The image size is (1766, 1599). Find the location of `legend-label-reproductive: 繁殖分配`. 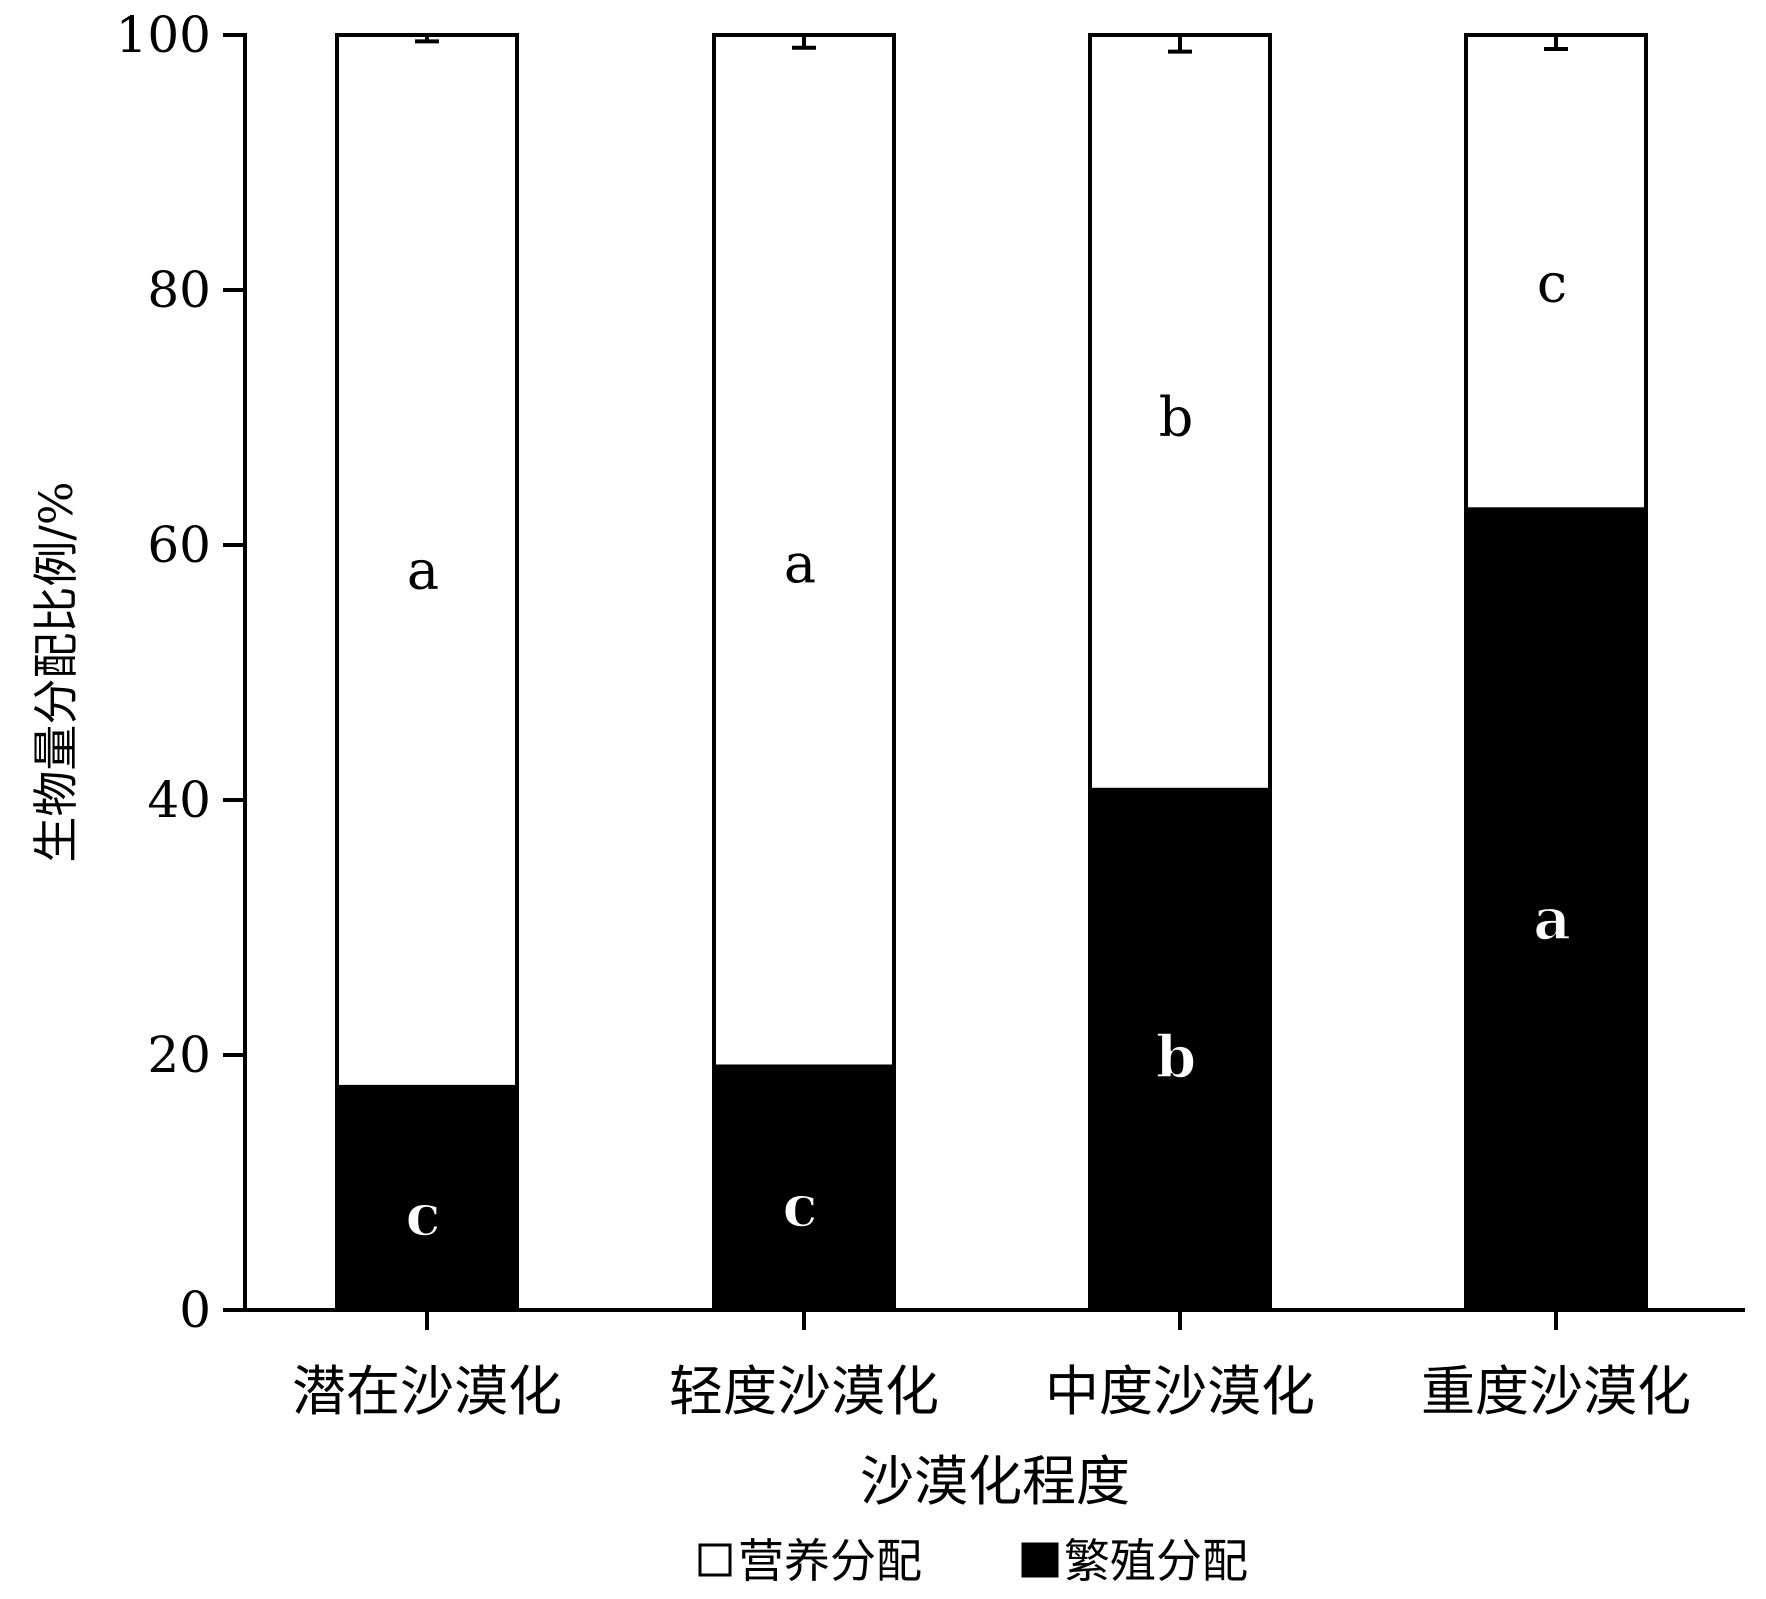

legend-label-reproductive: 繁殖分配 is located at coordinates (1156, 1561).